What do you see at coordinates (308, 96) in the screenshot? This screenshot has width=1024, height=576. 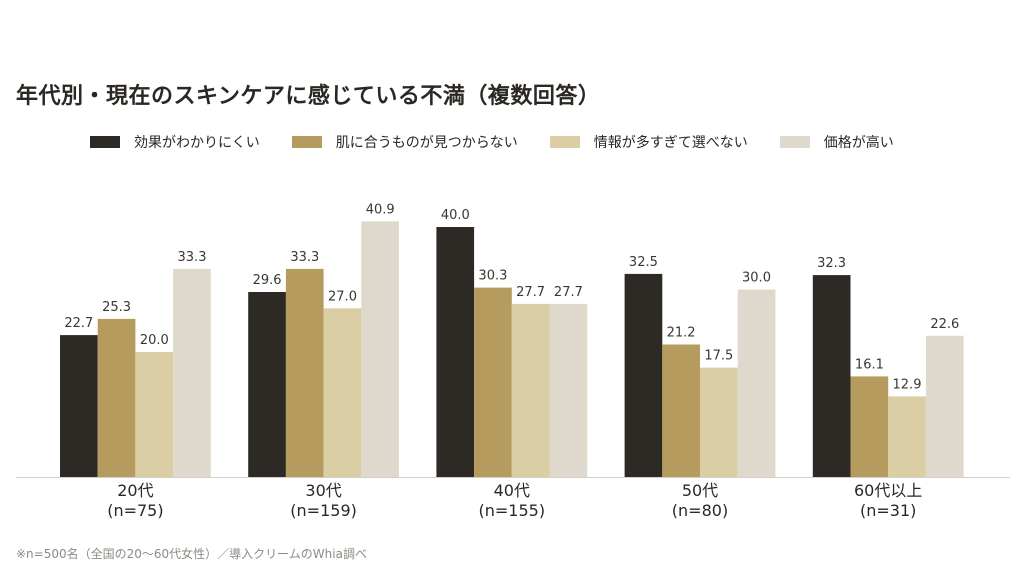 I see `chart-title: 年代別・現在のスキンケアに感じている不満（複数回答）` at bounding box center [308, 96].